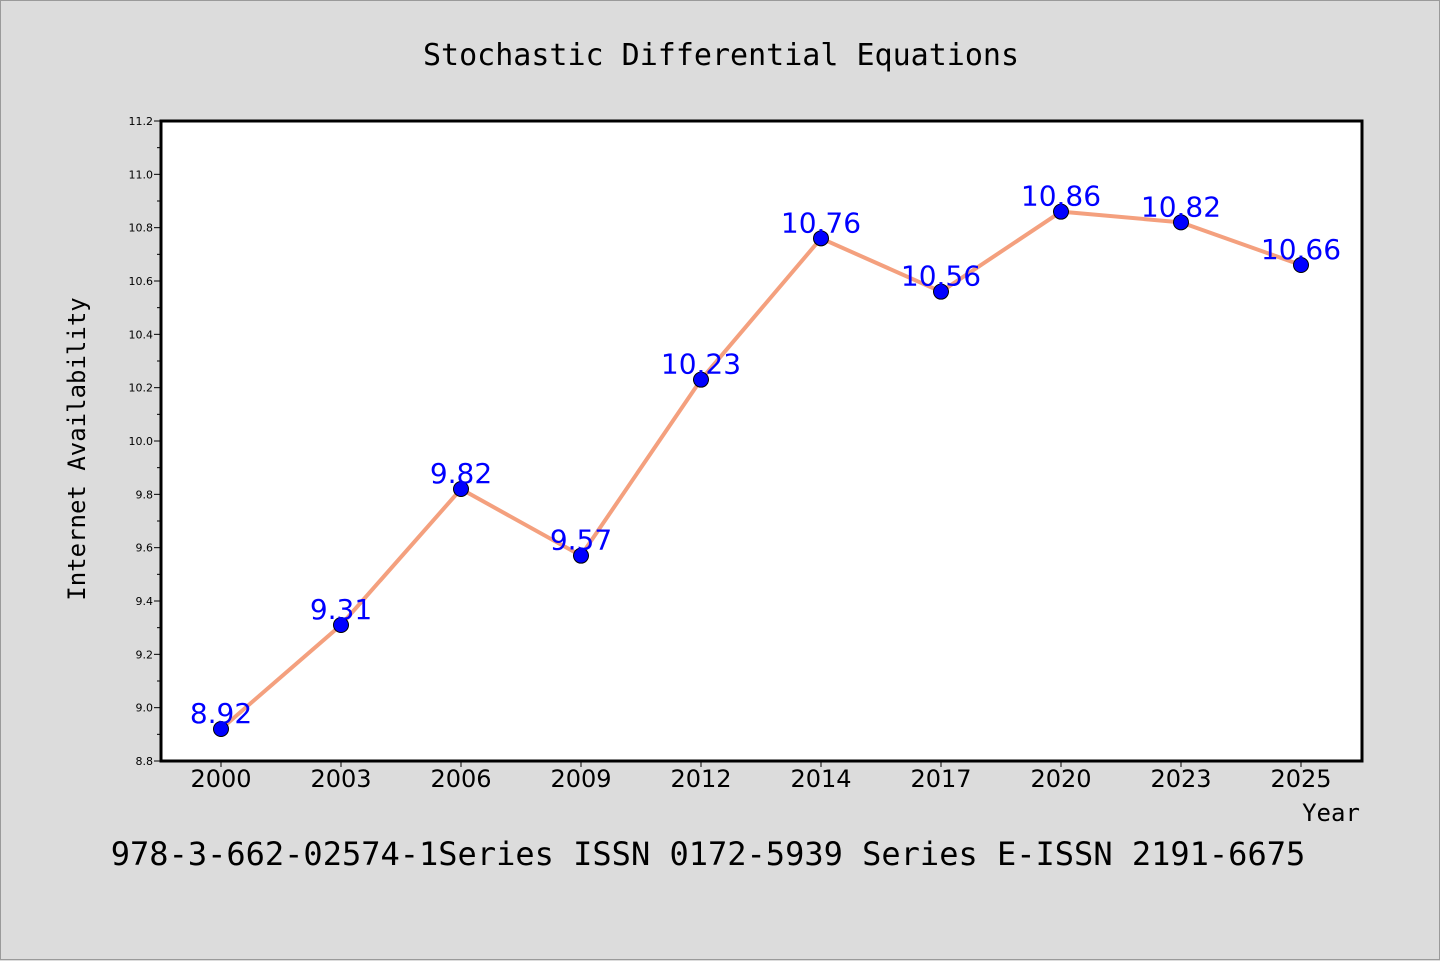  Describe the element at coordinates (460, 779) in the screenshot. I see `x-tick-label: 2006` at that location.